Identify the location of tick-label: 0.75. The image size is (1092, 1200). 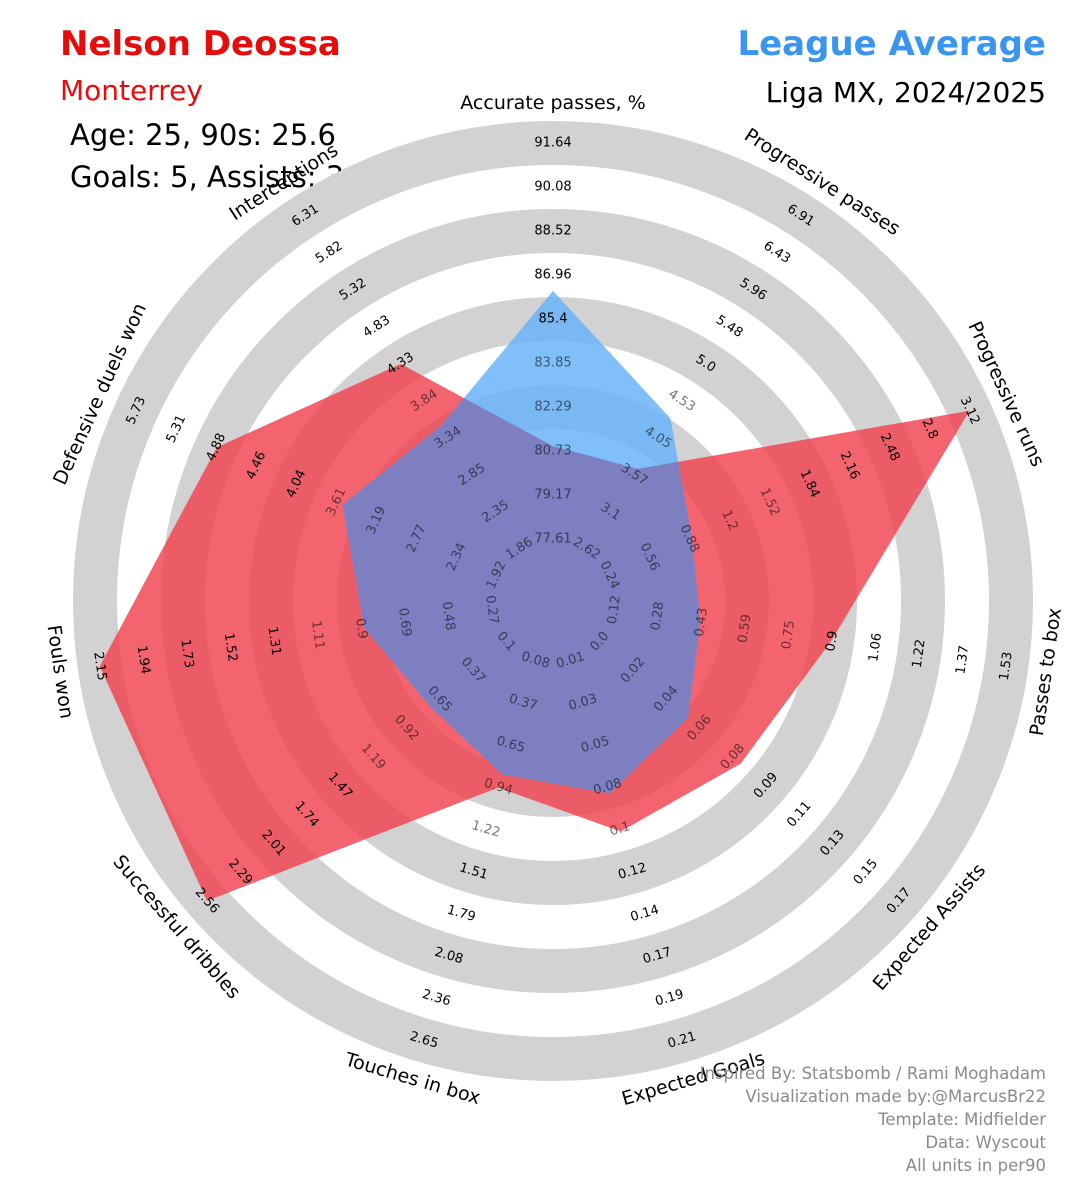
(788, 635).